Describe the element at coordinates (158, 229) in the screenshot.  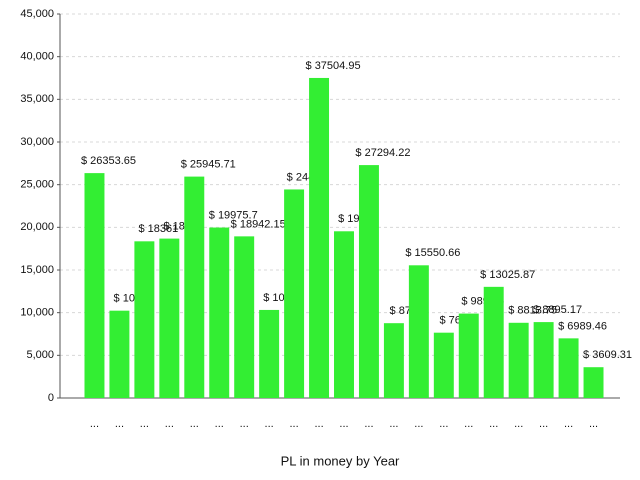
I see `value-label: $ 18361` at that location.